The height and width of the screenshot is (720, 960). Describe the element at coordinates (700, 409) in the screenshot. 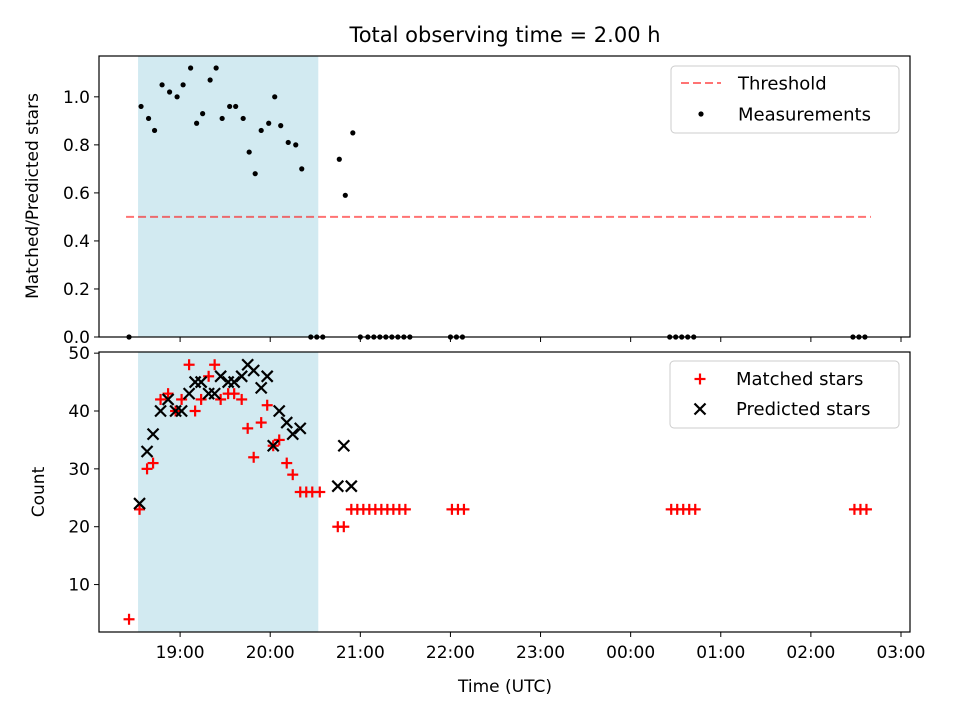

I see `legend-predicted-swatch` at that location.